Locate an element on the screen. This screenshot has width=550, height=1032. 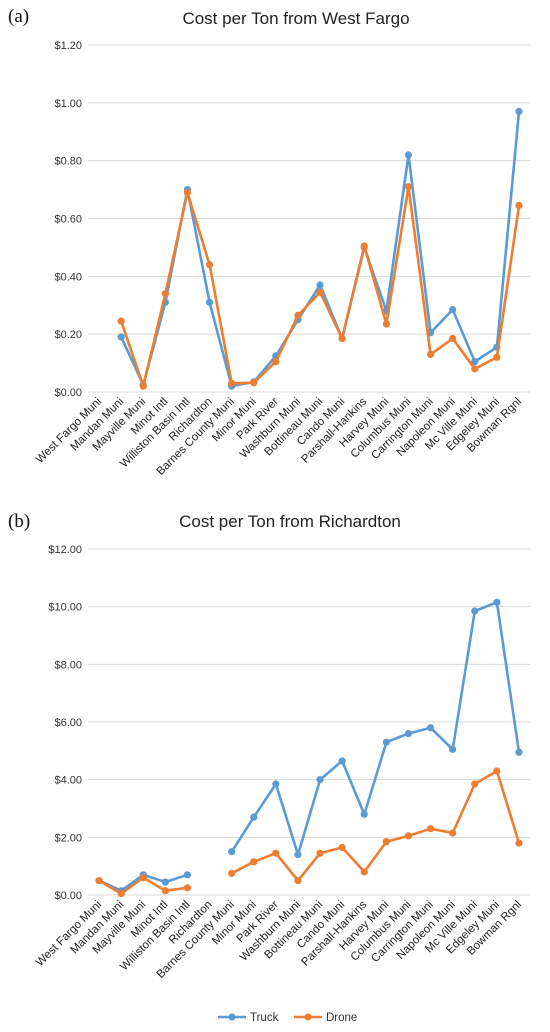
series-line-drone-b is located at coordinates (376, 825).